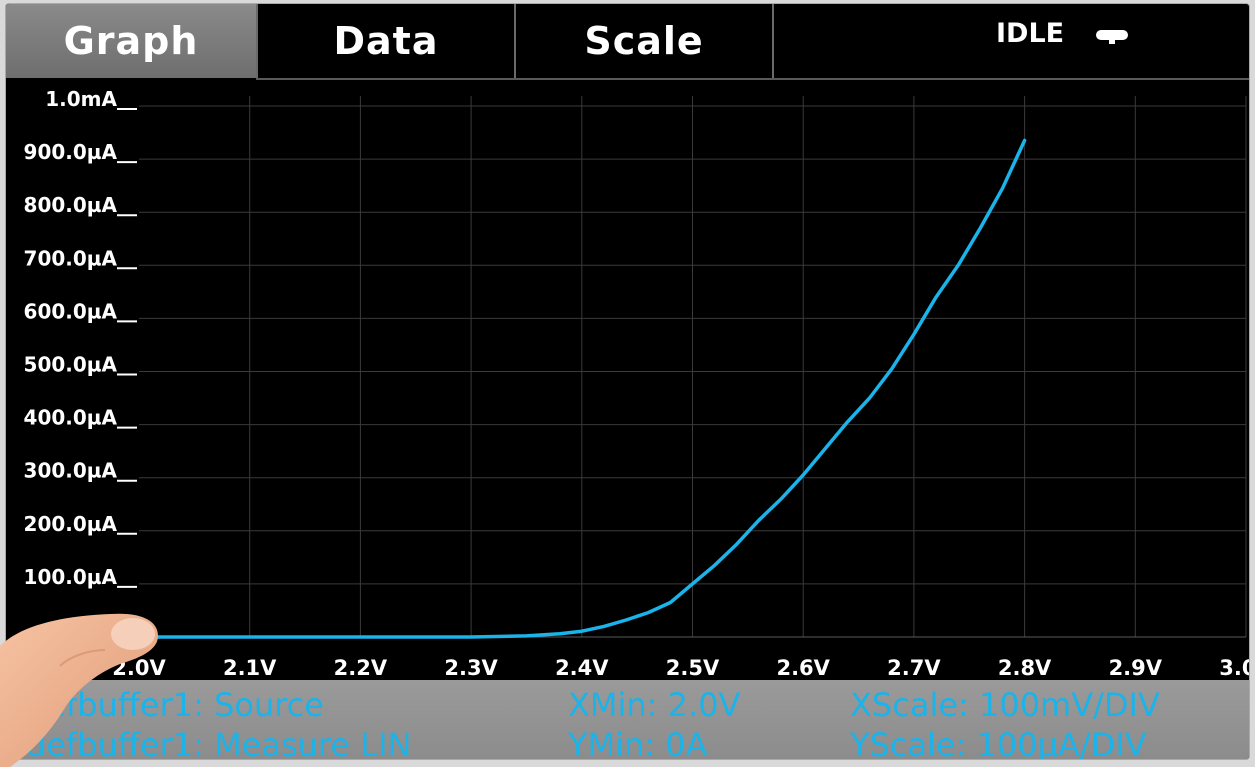 The image size is (1255, 767). What do you see at coordinates (803, 668) in the screenshot?
I see `x-tick-label: 2.6V` at bounding box center [803, 668].